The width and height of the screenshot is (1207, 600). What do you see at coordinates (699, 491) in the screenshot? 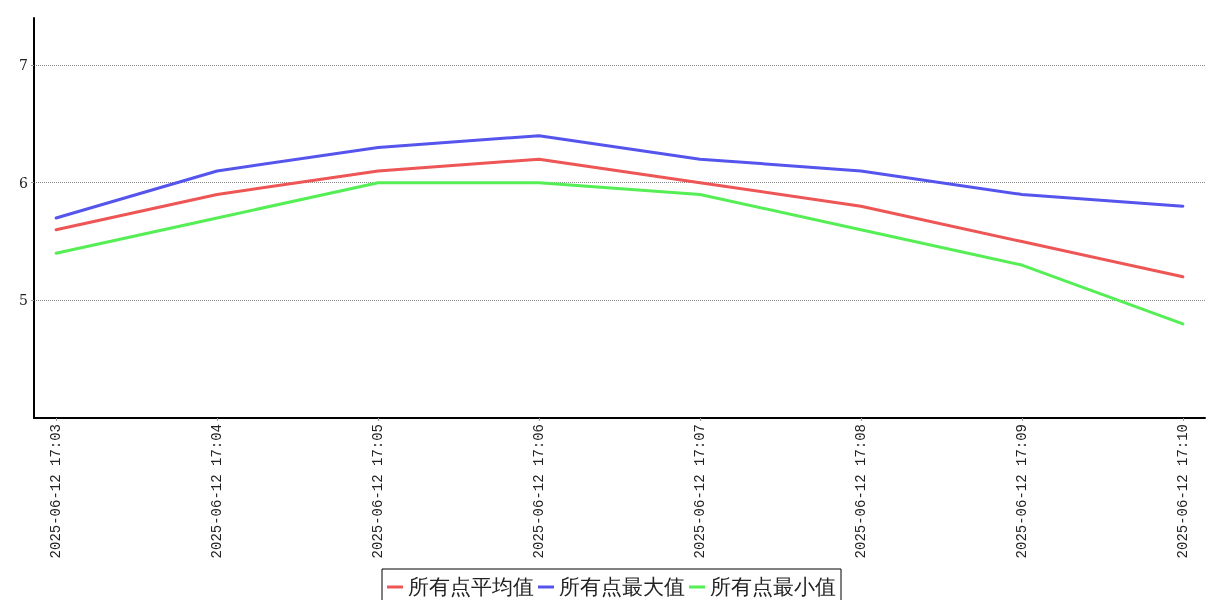
I see `x-tick-label: 2025-06-12 17:07` at bounding box center [699, 491].